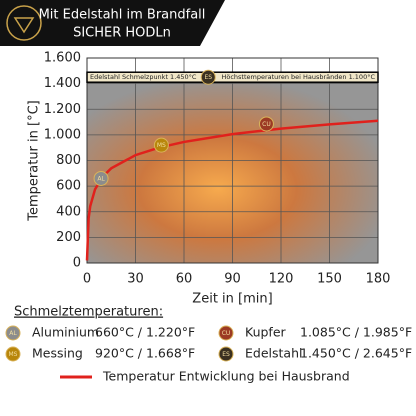  I want to click on reference-band, so click(232, 77).